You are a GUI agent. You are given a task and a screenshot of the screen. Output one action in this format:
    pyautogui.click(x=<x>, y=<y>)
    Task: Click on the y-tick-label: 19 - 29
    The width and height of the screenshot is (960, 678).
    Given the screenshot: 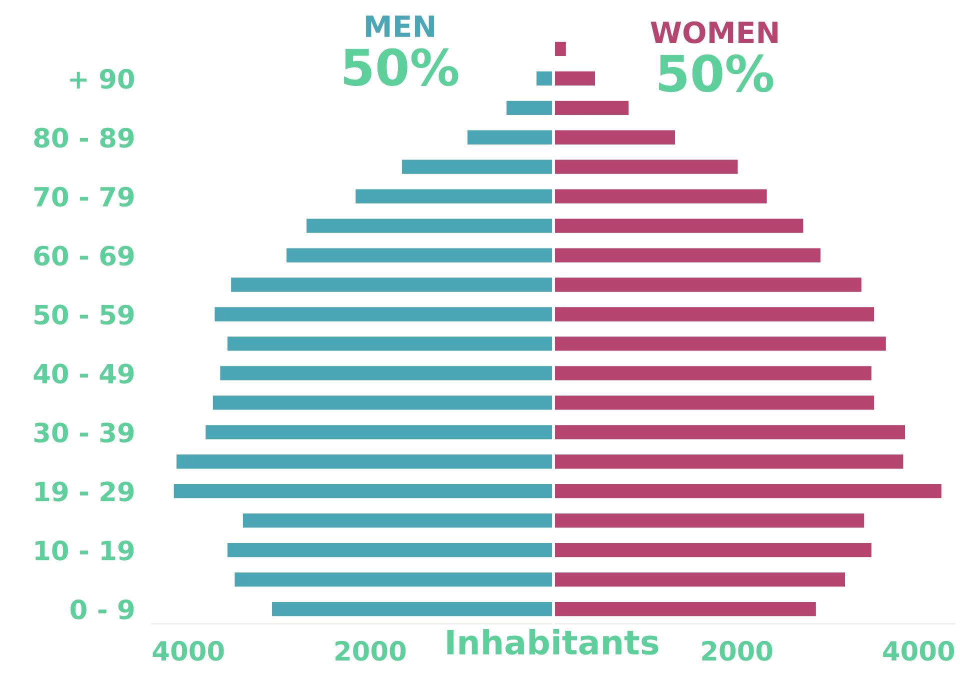 What is the action you would take?
    pyautogui.click(x=85, y=492)
    